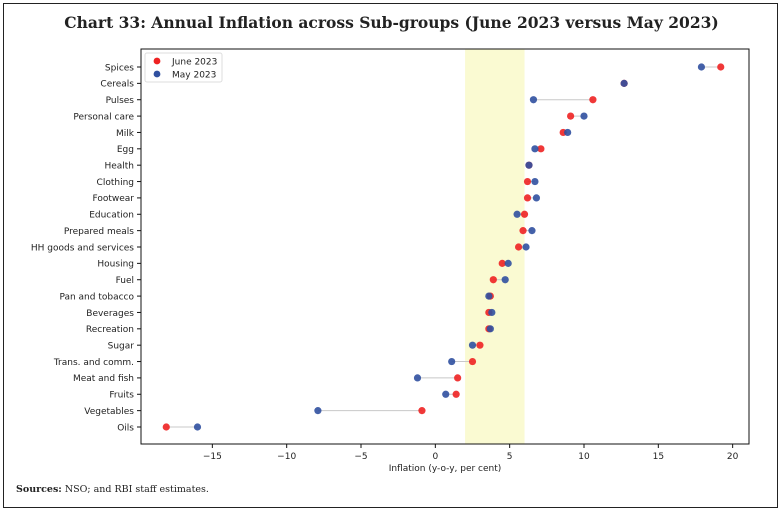 This screenshot has width=783, height=513. What do you see at coordinates (103, 117) in the screenshot?
I see `y-tick-label: Personal care` at bounding box center [103, 117].